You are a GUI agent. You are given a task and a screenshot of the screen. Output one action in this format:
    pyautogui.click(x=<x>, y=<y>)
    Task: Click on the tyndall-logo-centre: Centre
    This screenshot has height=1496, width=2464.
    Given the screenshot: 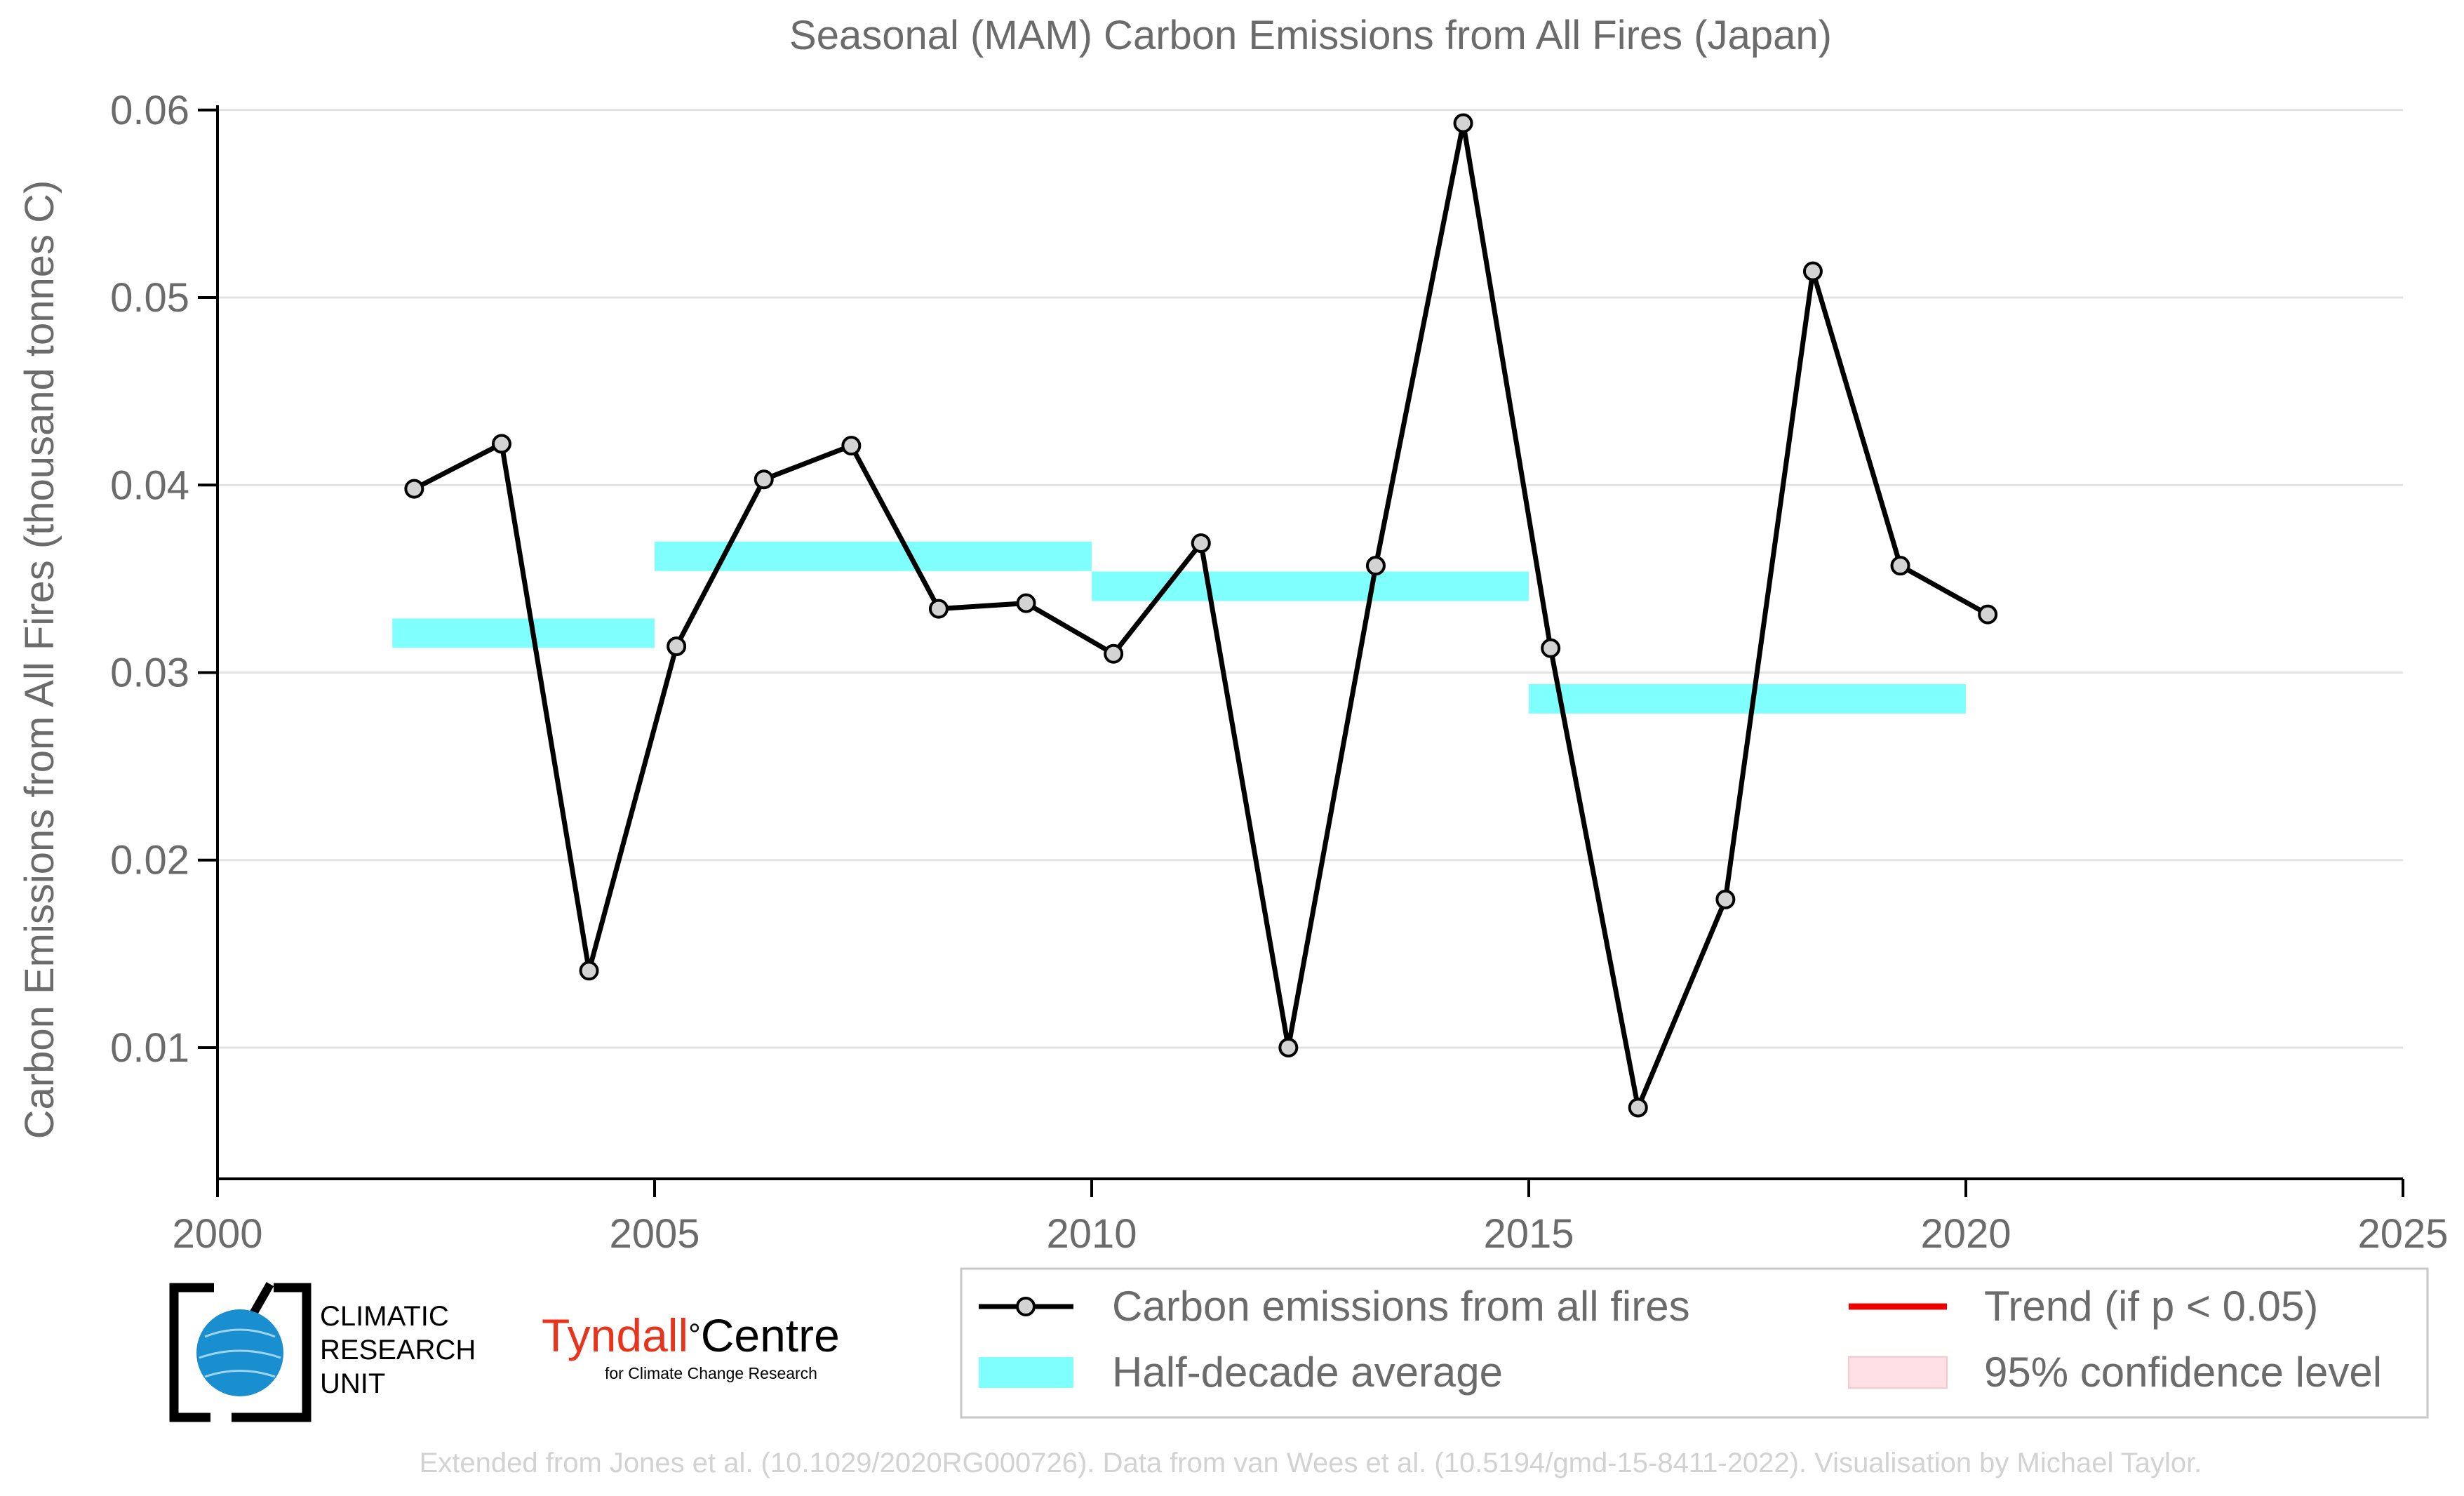 What is the action you would take?
    pyautogui.click(x=770, y=1335)
    